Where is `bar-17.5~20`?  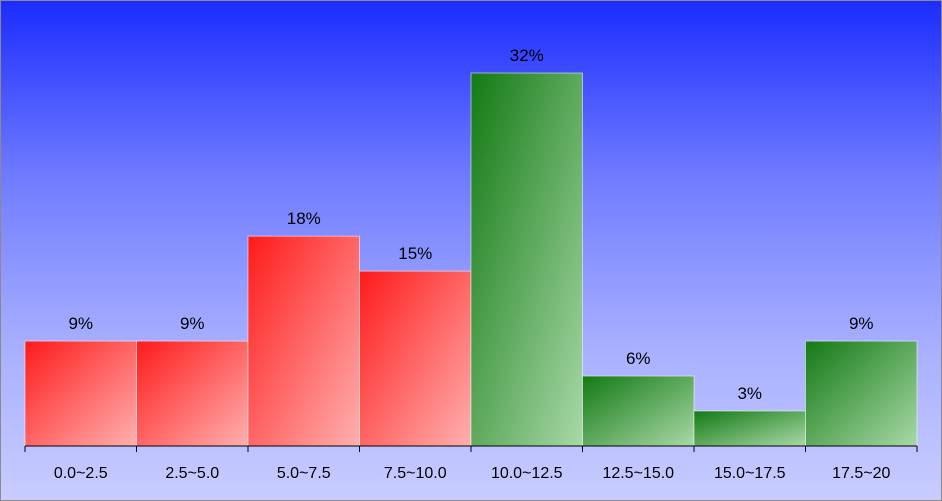 bar-17.5~20 is located at coordinates (861, 393).